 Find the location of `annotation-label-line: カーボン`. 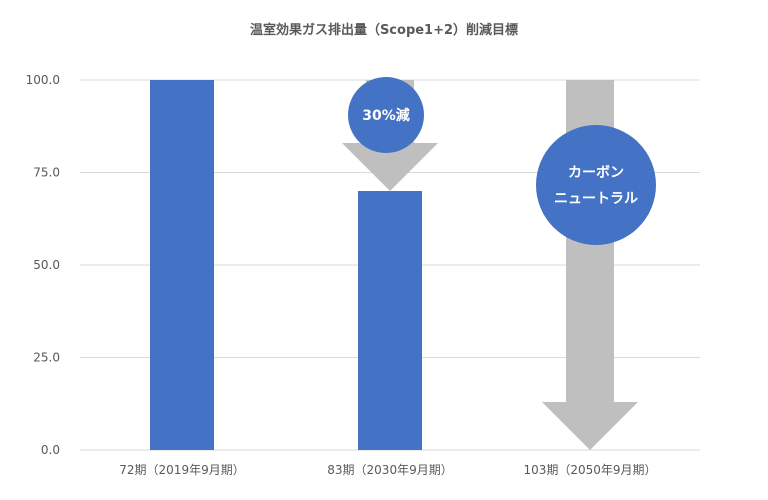

annotation-label-line: カーボン is located at coordinates (596, 173).